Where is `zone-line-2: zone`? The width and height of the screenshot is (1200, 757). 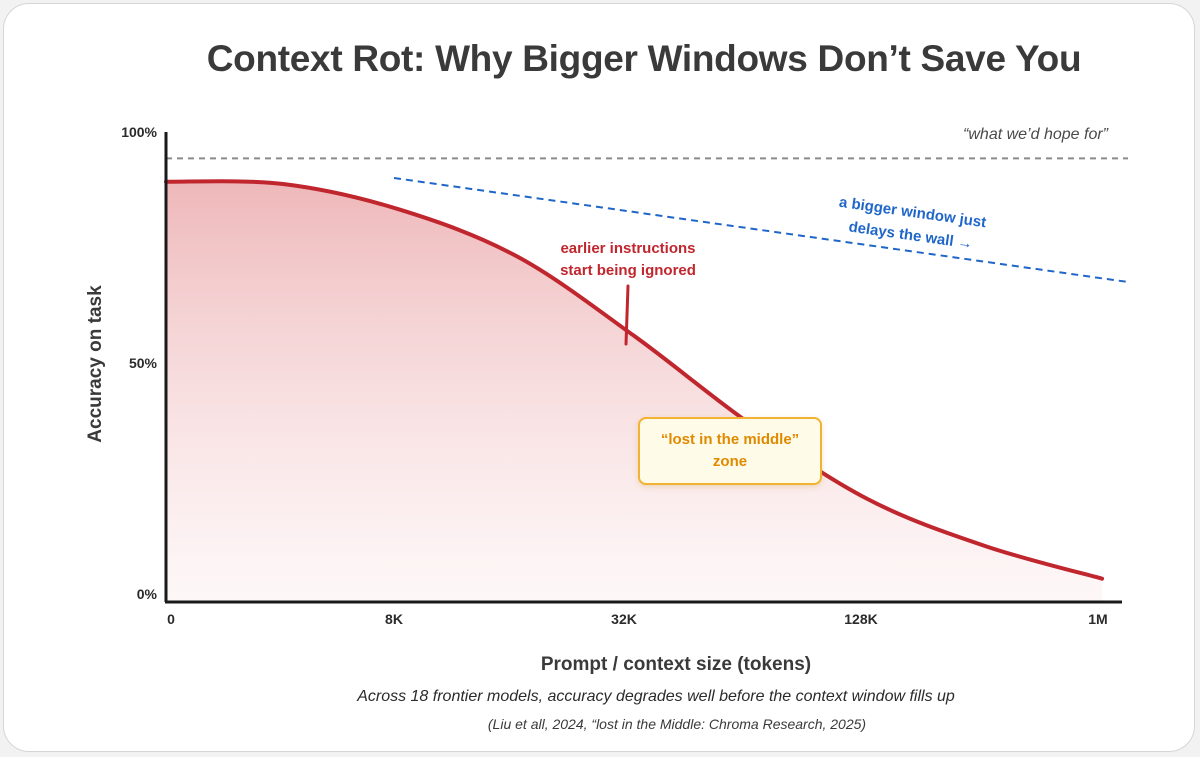
zone-line-2: zone is located at coordinates (730, 461).